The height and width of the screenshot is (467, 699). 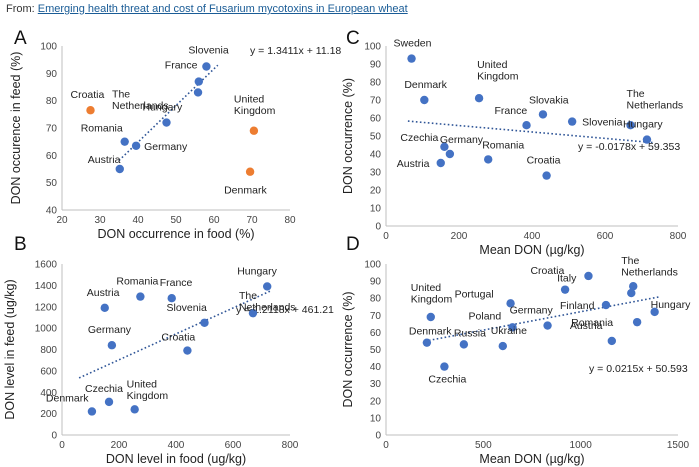 What do you see at coordinates (353, 244) in the screenshot?
I see `panel-label: D` at bounding box center [353, 244].